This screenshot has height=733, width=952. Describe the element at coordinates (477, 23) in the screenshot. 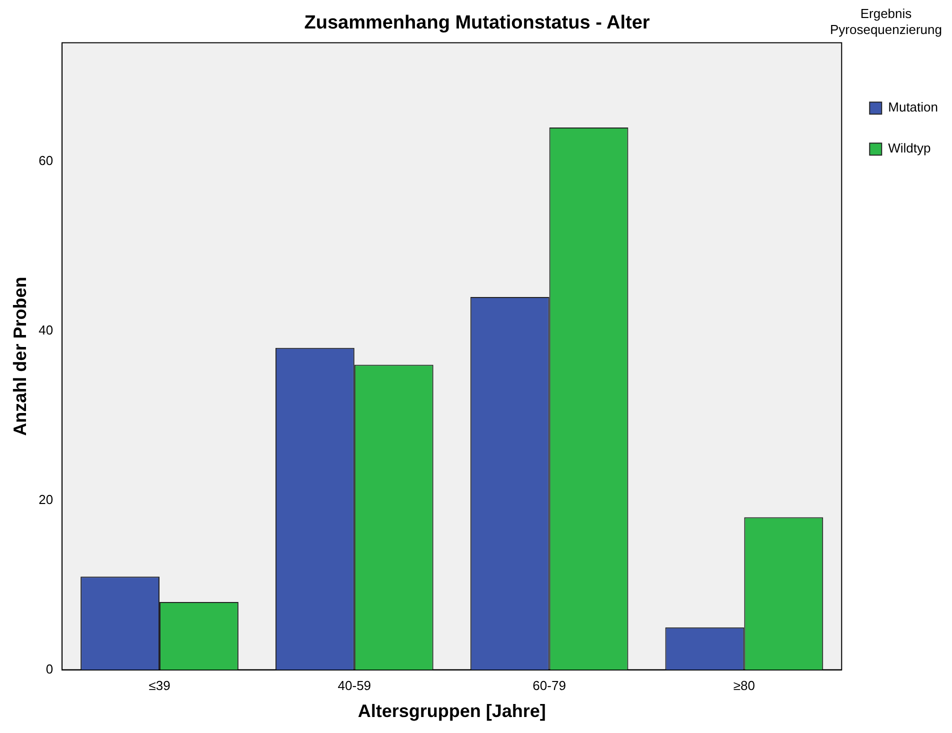

I see `chart-title: Zusammenhang Mutationstatus - Alter` at that location.